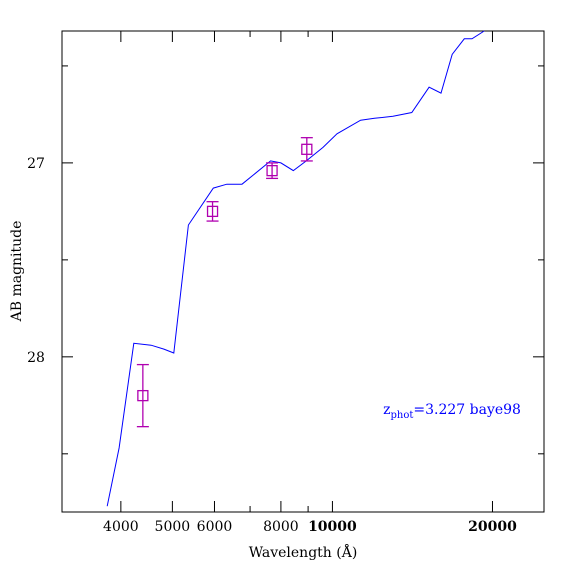 The image size is (574, 574). Describe the element at coordinates (332, 527) in the screenshot. I see `x-tick-label: 10000` at that location.